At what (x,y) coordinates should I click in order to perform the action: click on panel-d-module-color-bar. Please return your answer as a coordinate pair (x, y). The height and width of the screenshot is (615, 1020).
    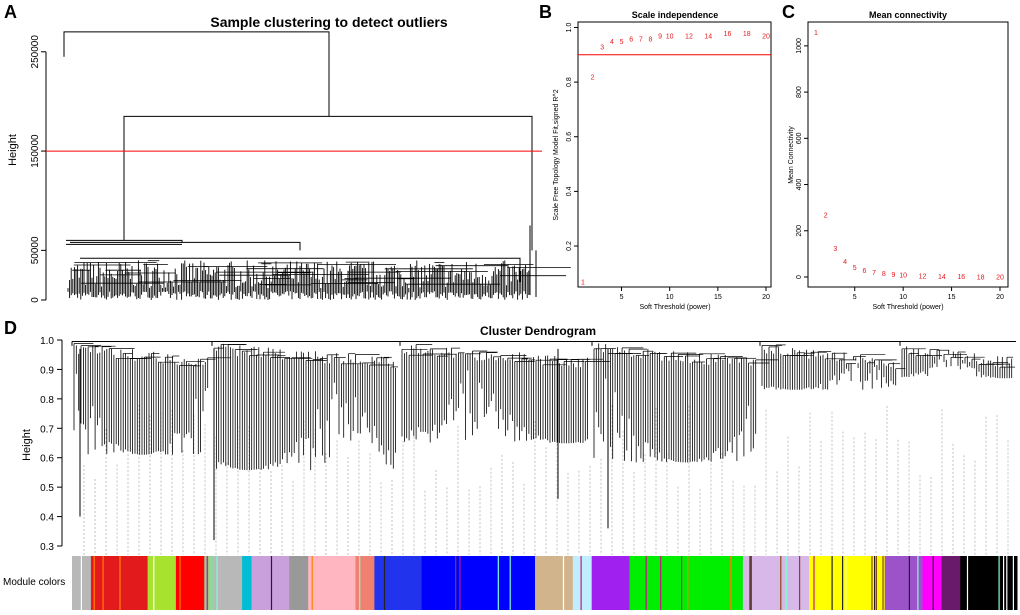
    Looking at the image, I should click on (545, 583).